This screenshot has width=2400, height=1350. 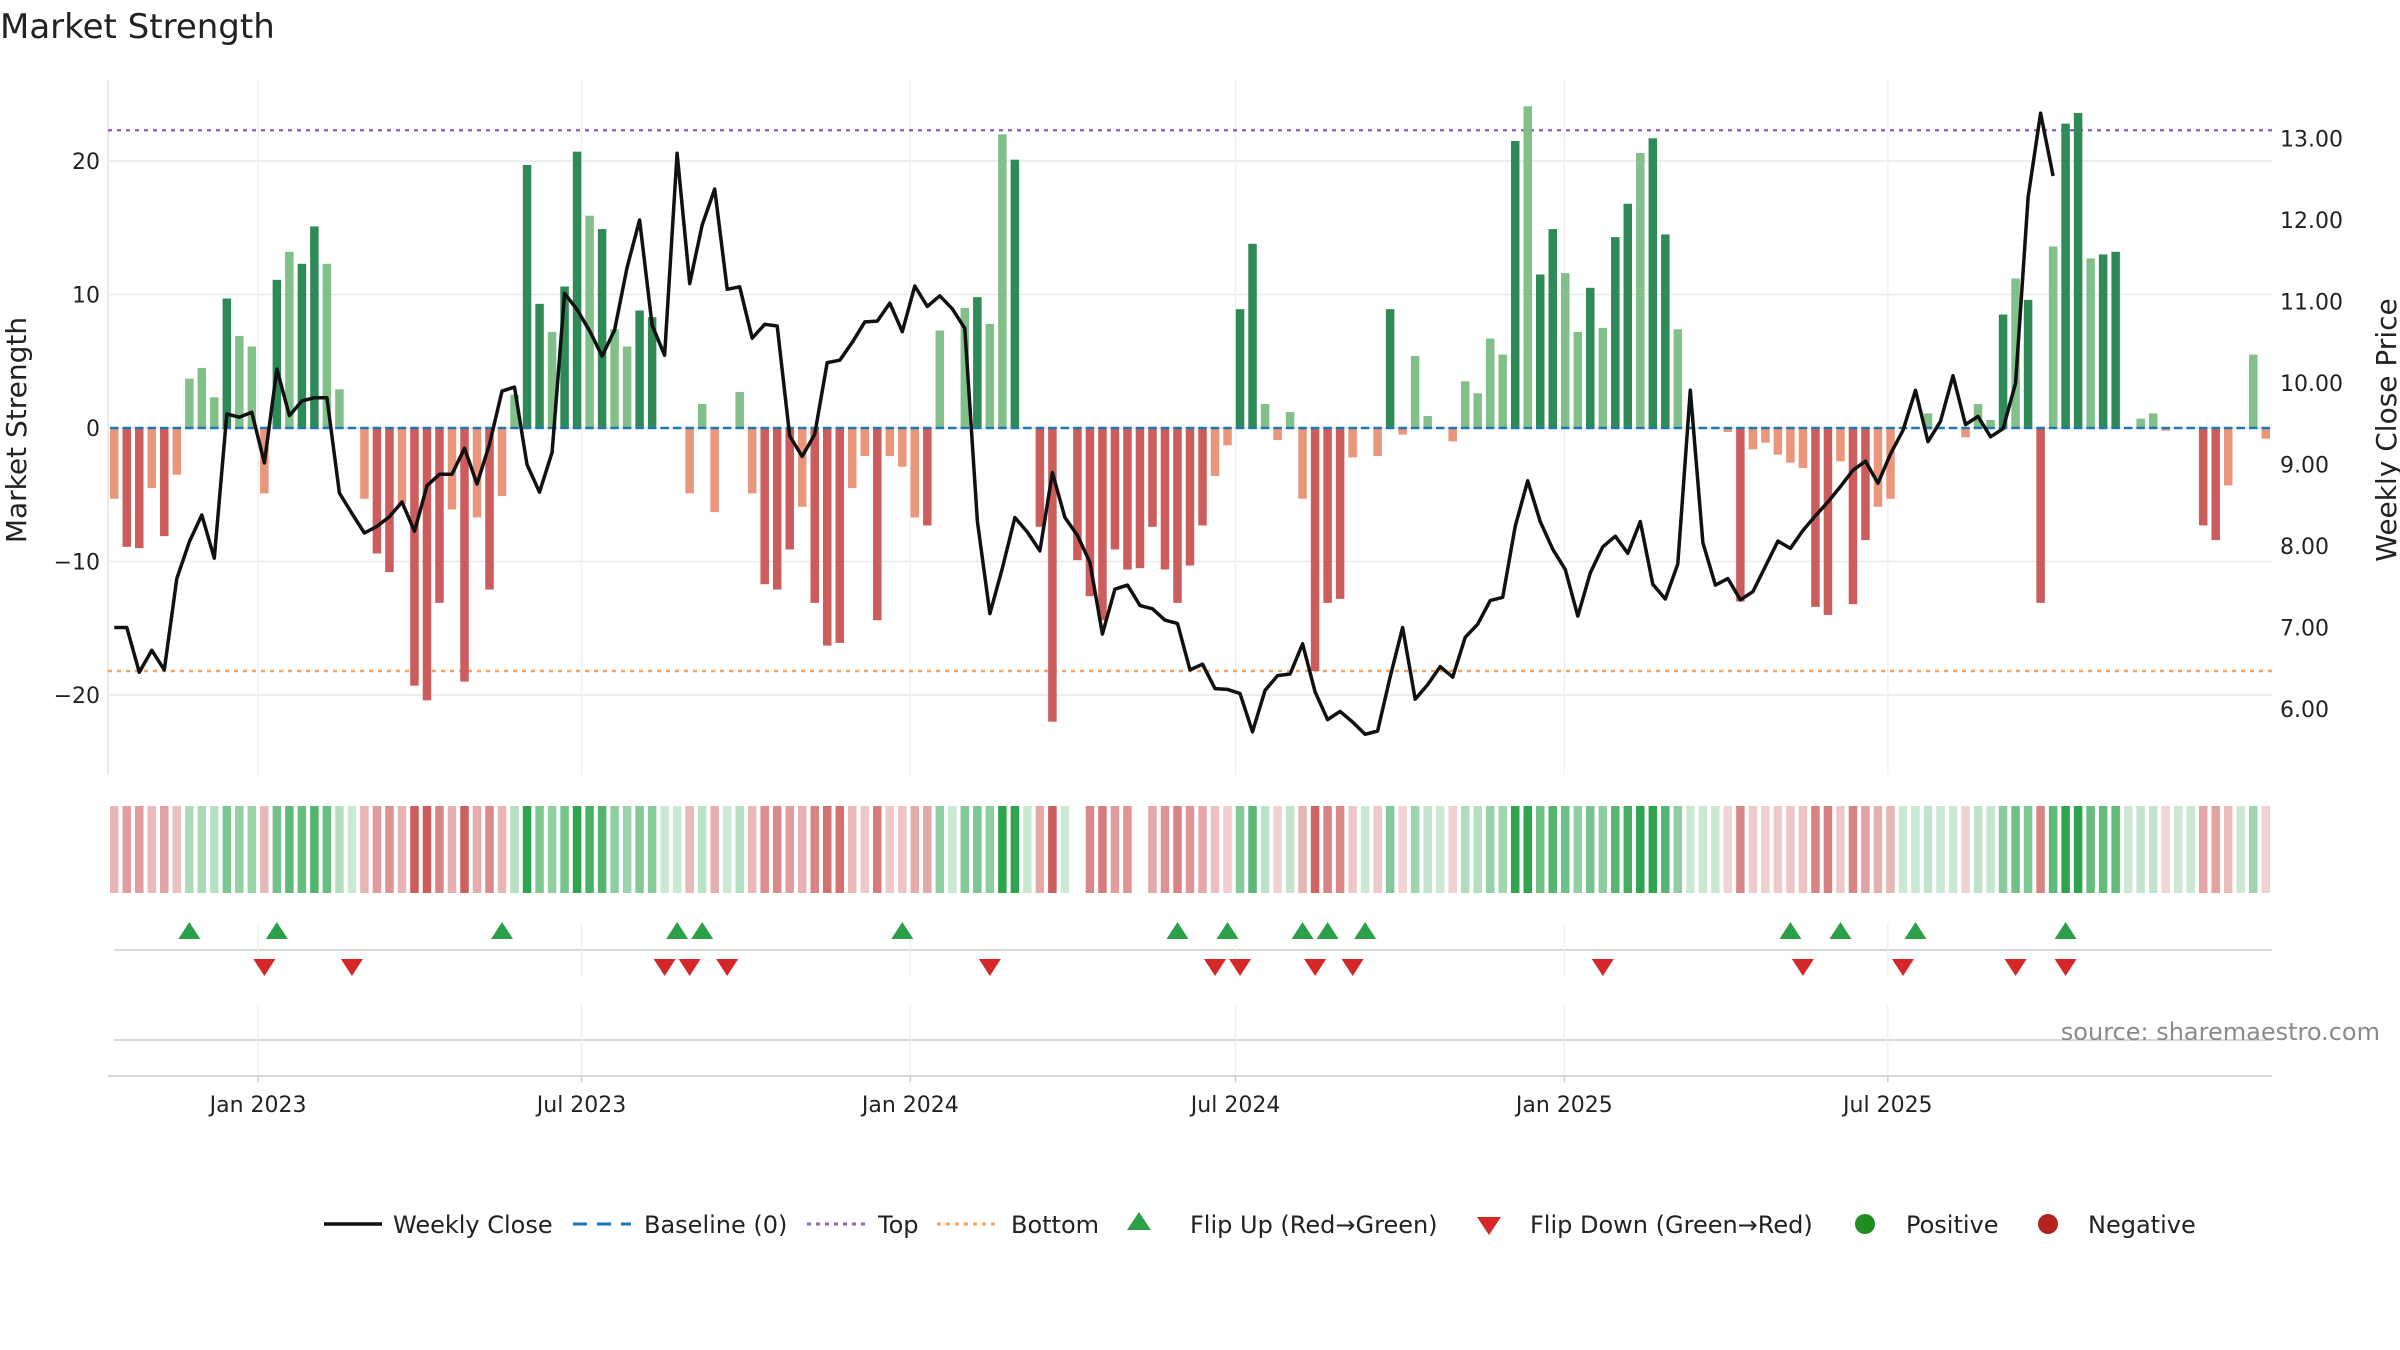 I want to click on x-tick-label: Jul 2024, so click(x=1235, y=1105).